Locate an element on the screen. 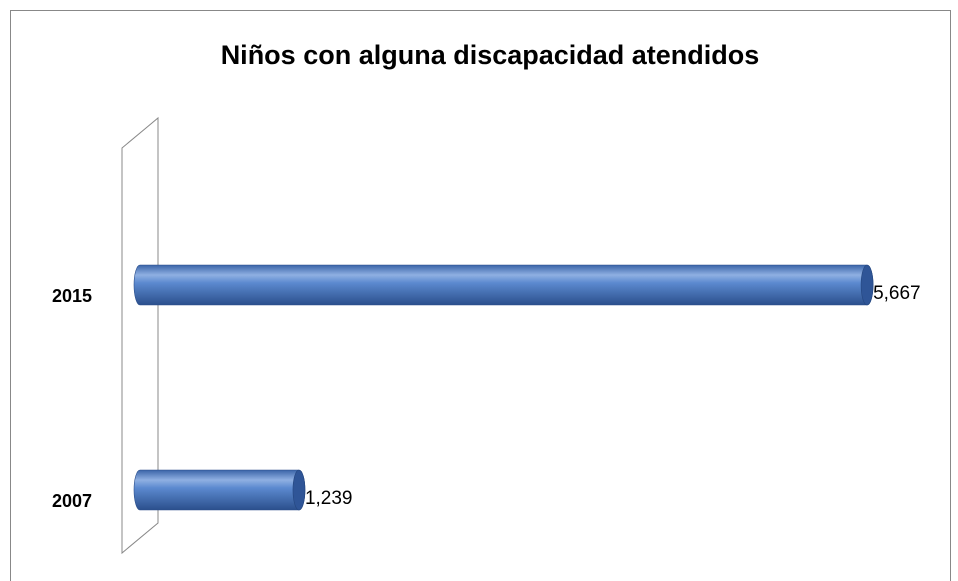  y-tick-label: 2007 is located at coordinates (72, 501).